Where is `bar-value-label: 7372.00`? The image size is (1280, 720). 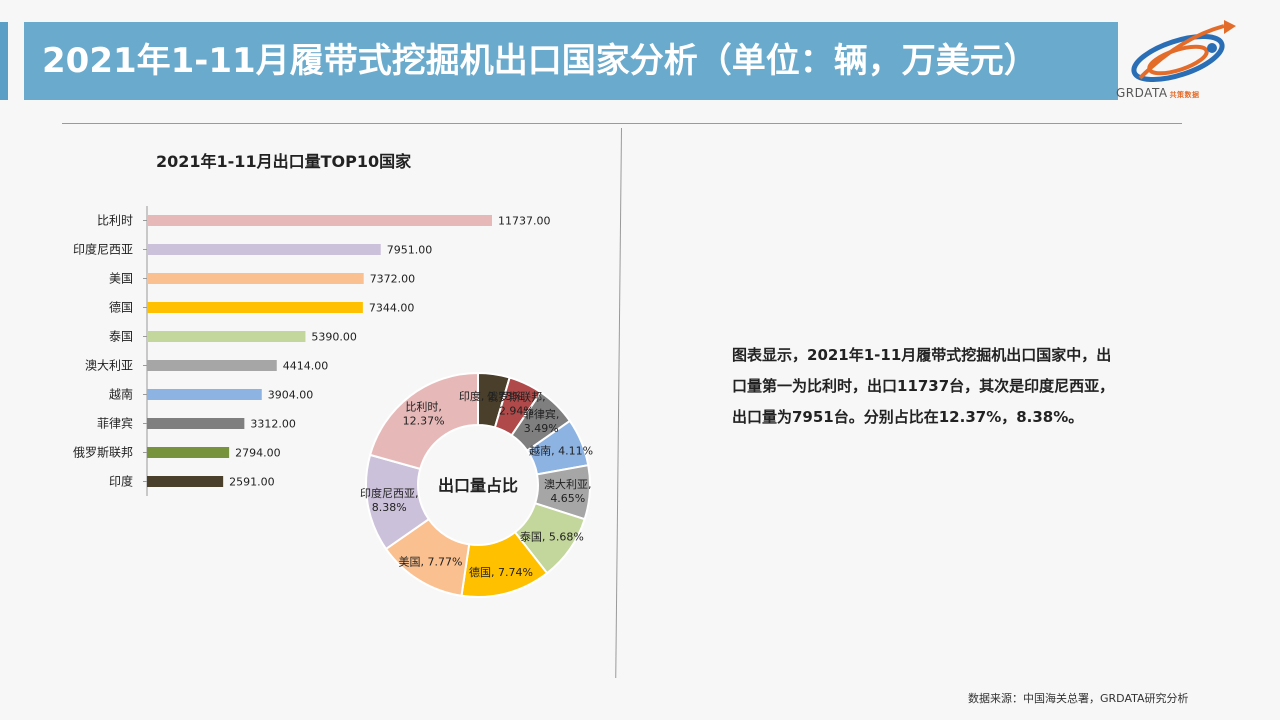
bar-value-label: 7372.00 is located at coordinates (393, 279).